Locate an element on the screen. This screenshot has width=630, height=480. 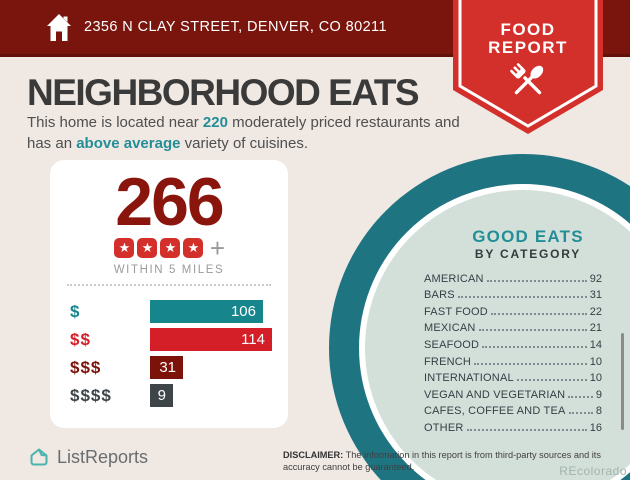
category-row: MEXICAN 21 is located at coordinates (513, 326).